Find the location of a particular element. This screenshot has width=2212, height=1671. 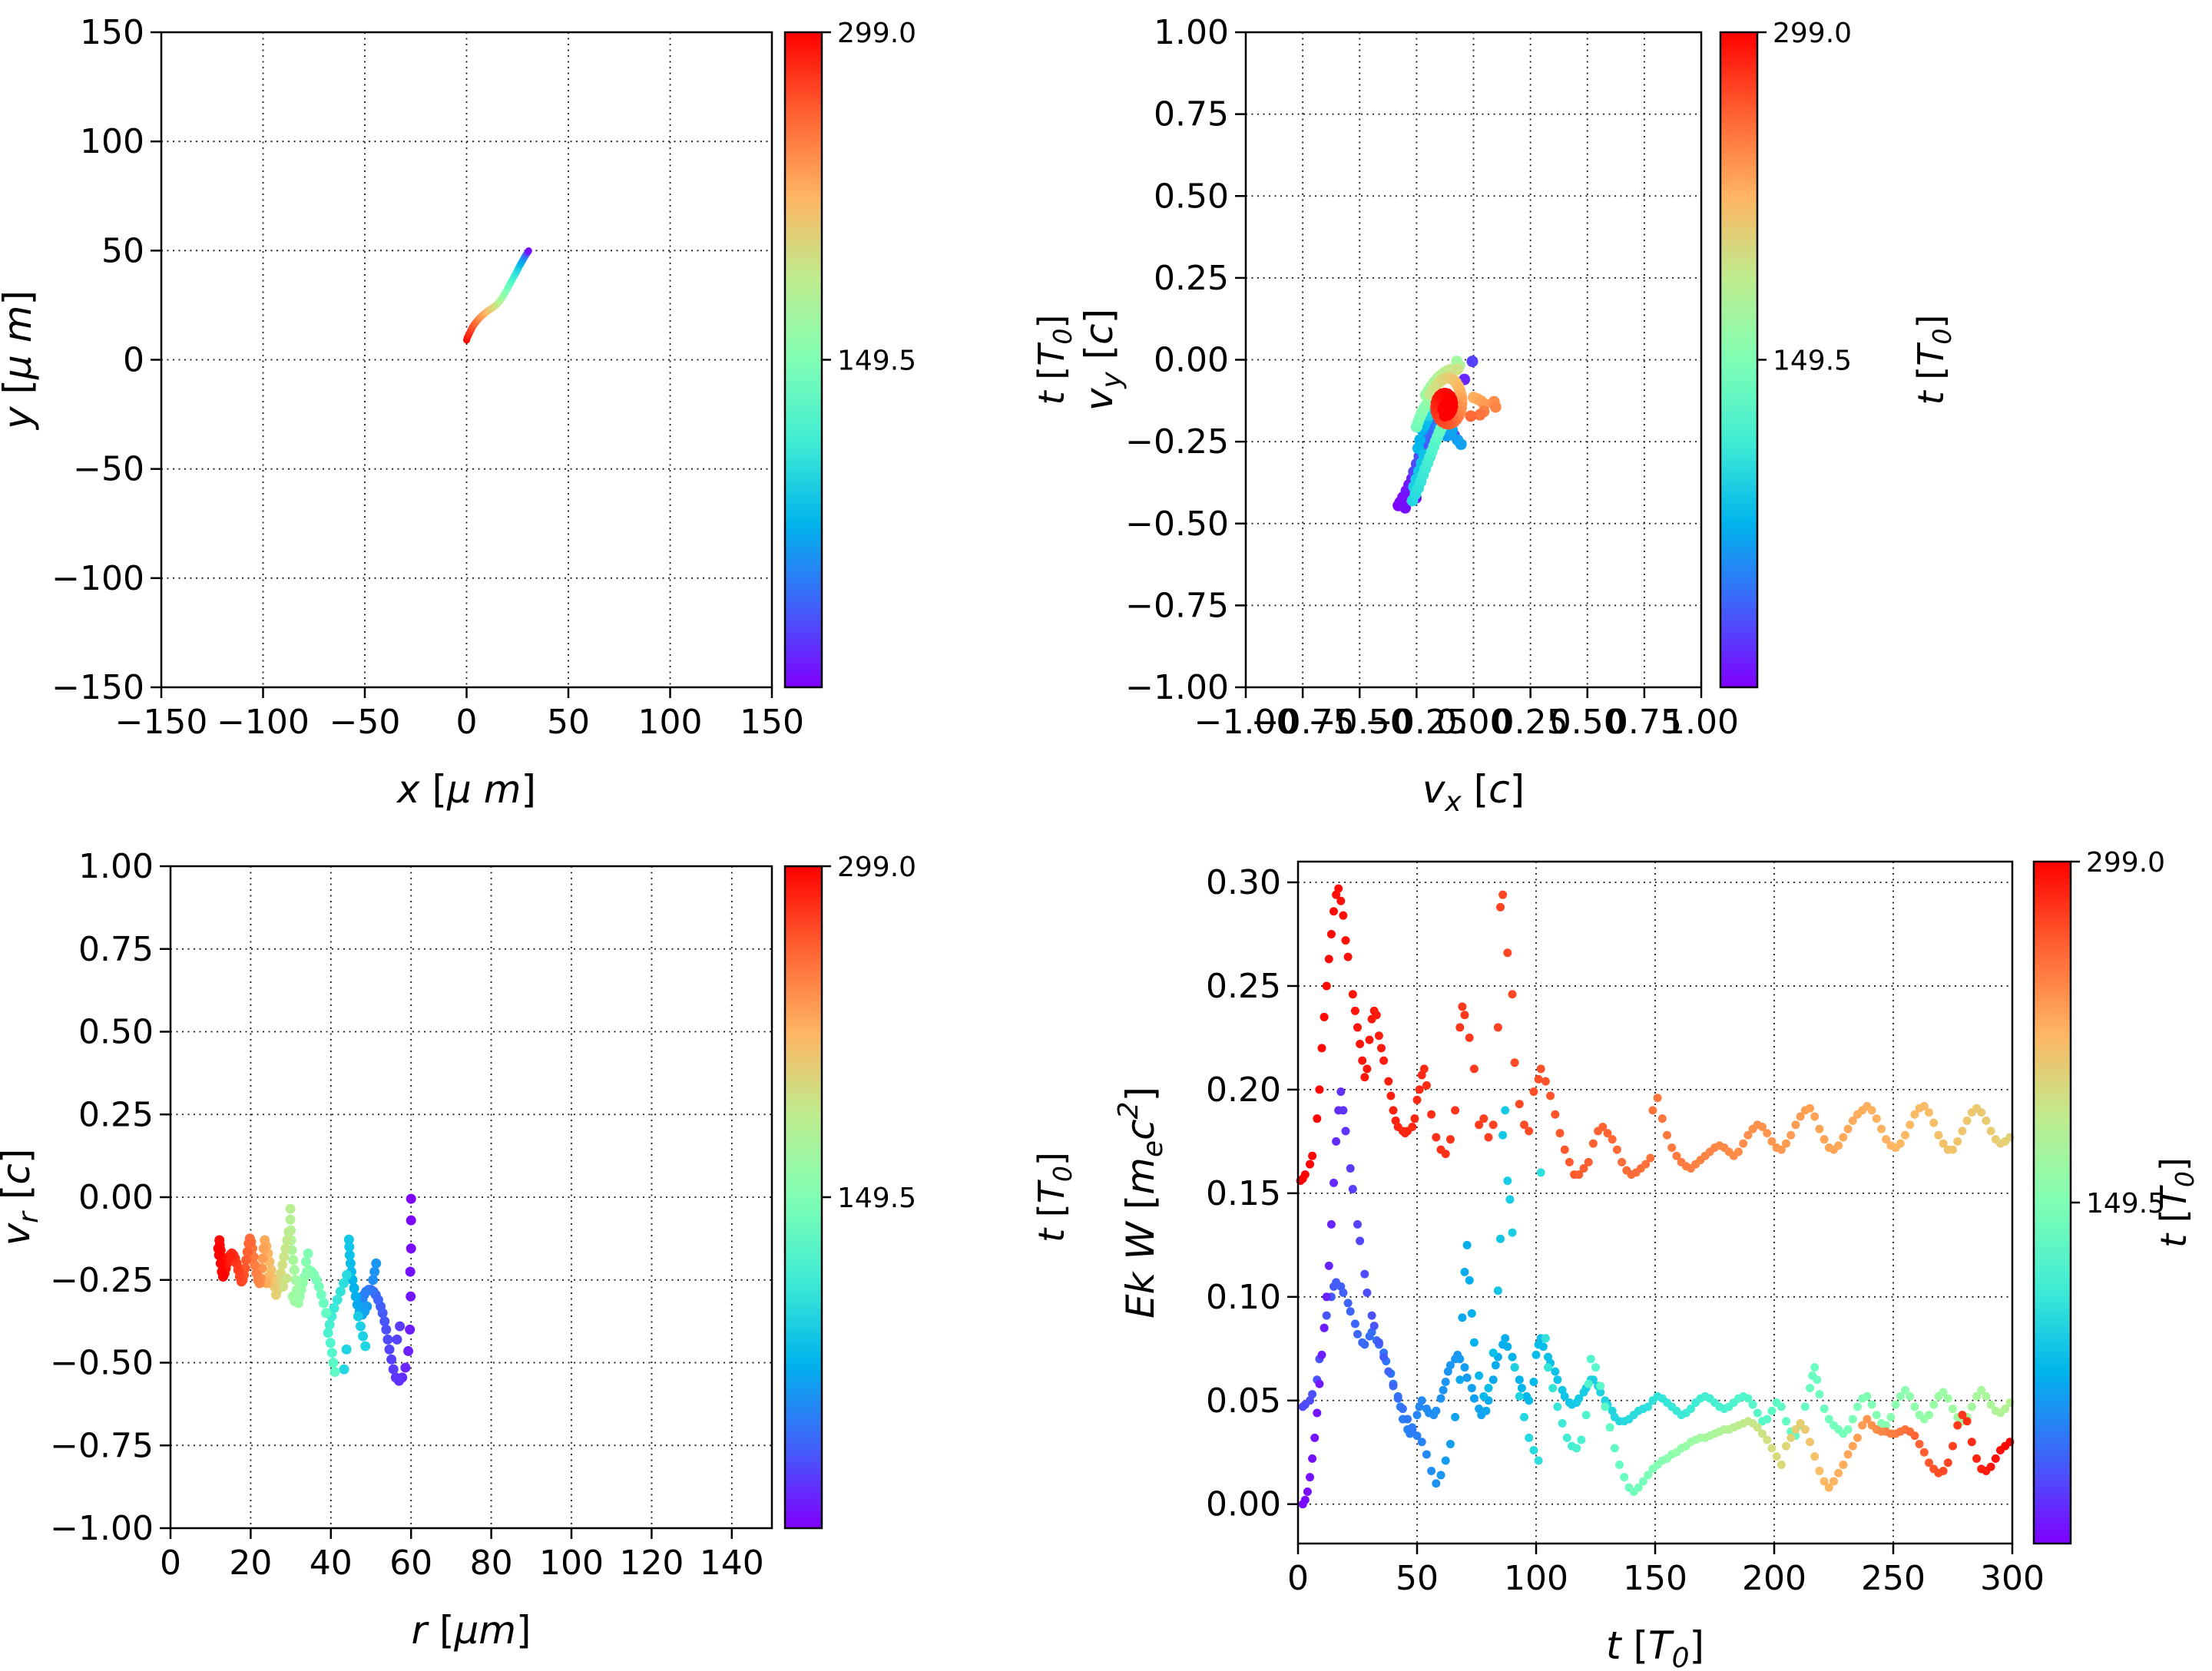

y-tick-label: 0.50 is located at coordinates (1192, 196).